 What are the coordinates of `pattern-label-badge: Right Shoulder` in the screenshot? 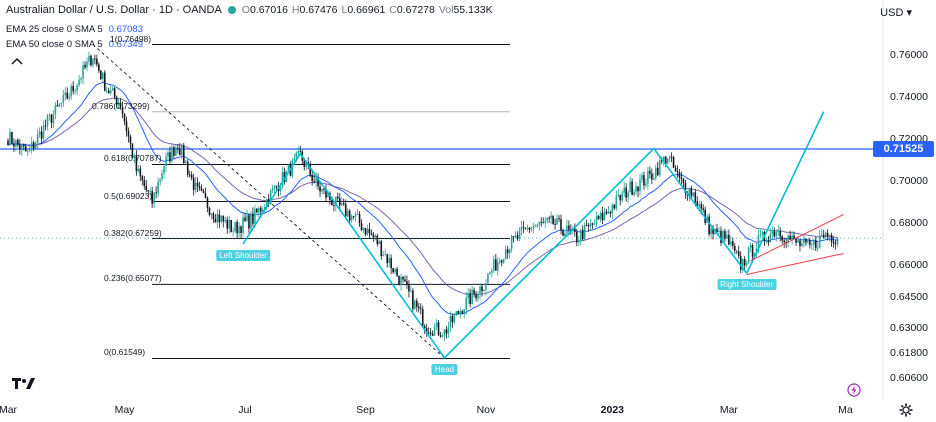 It's located at (747, 285).